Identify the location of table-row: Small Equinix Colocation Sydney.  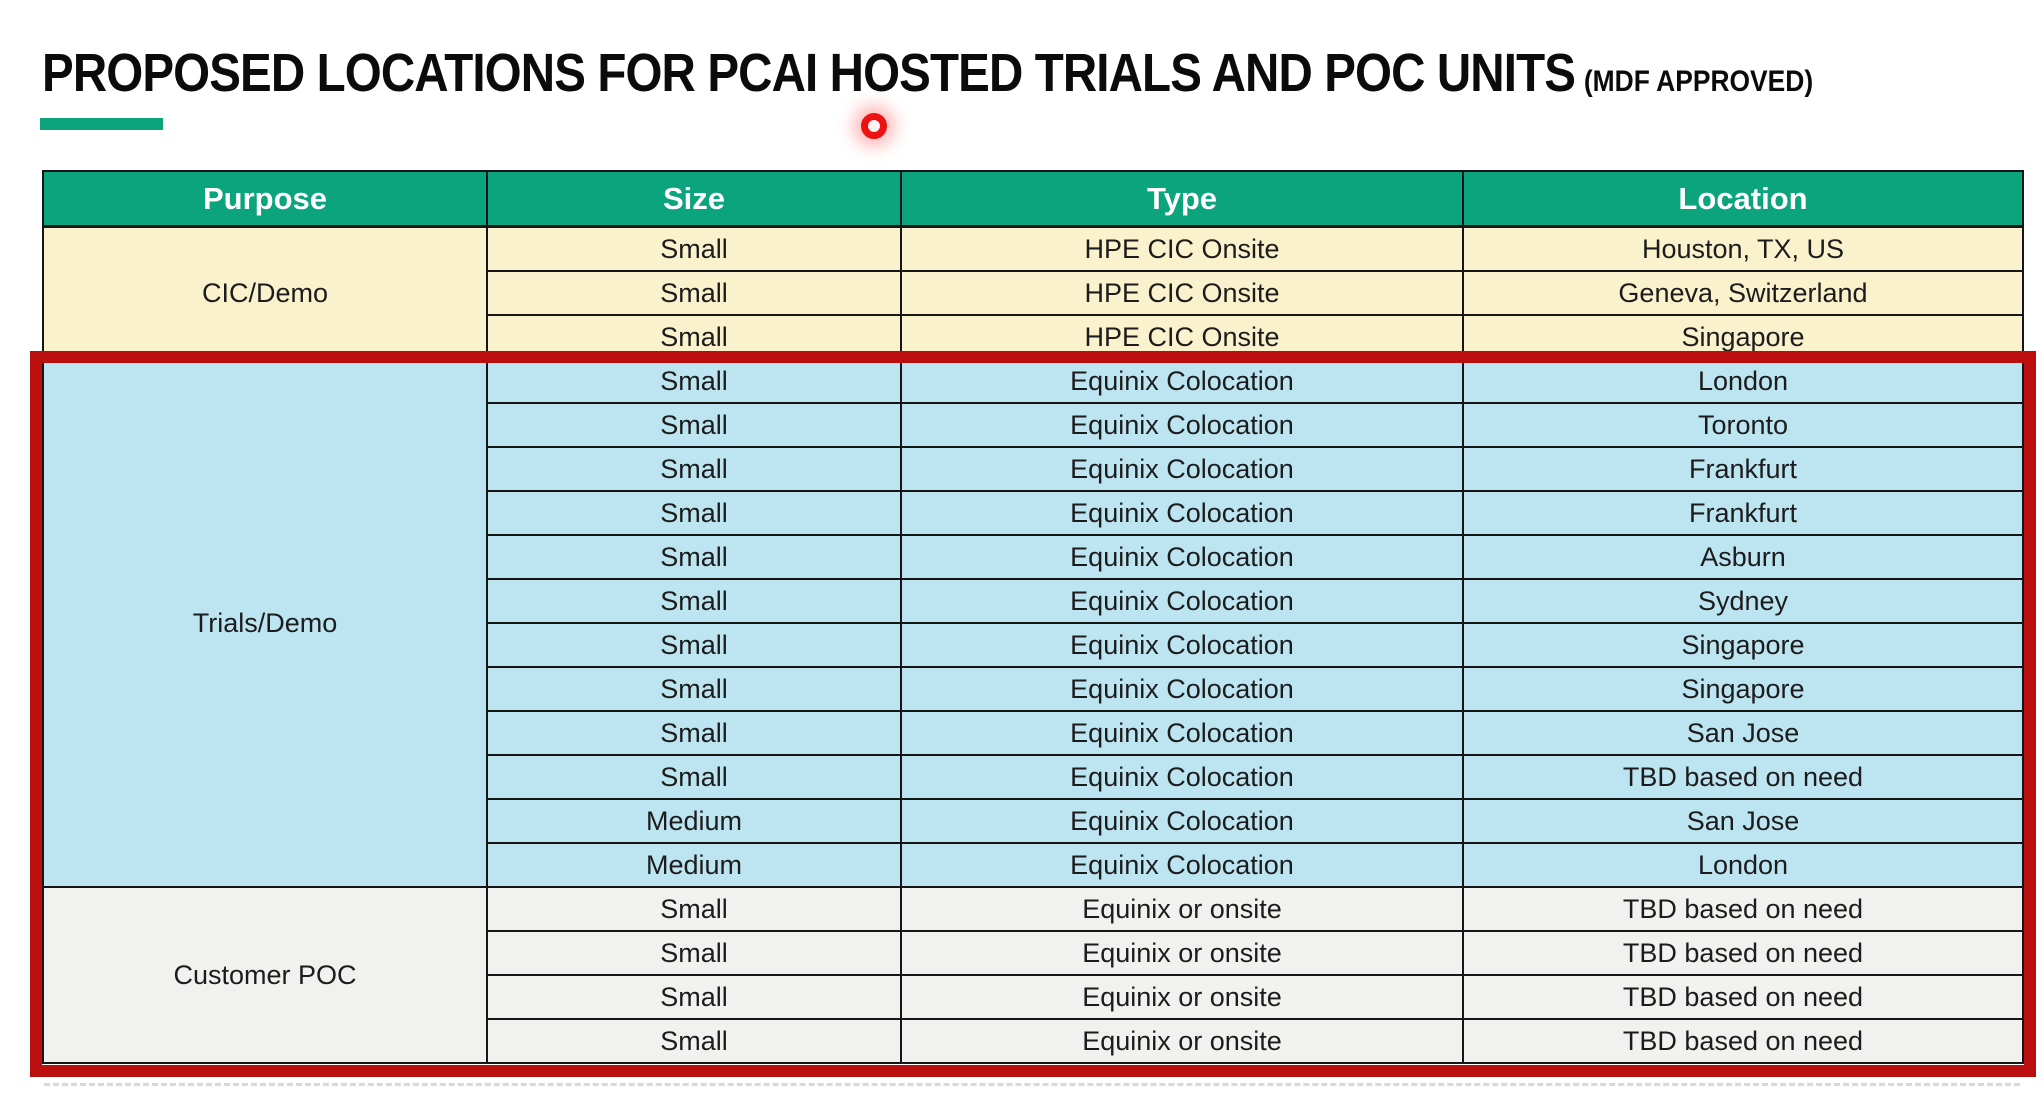
(1034, 602).